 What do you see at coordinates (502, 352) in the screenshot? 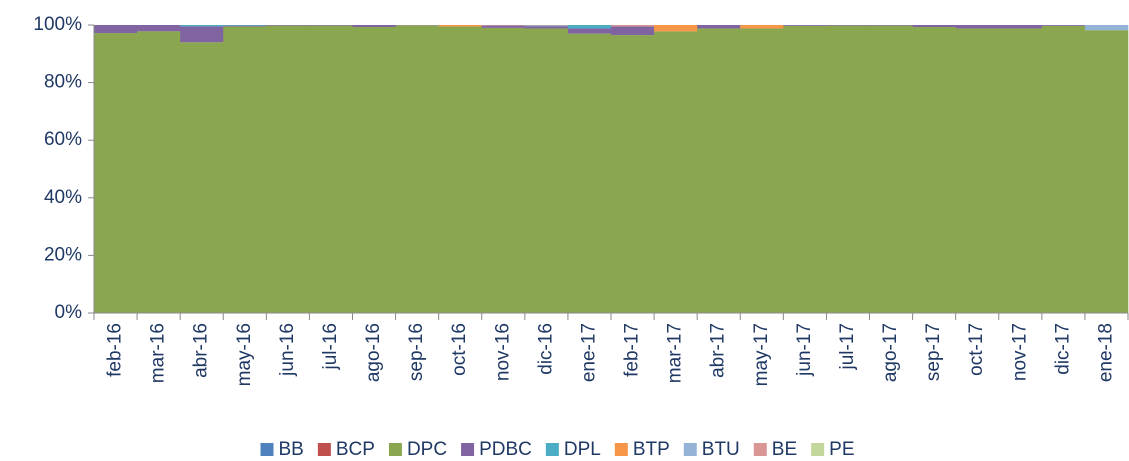
I see `x-tick-label: nov-16` at bounding box center [502, 352].